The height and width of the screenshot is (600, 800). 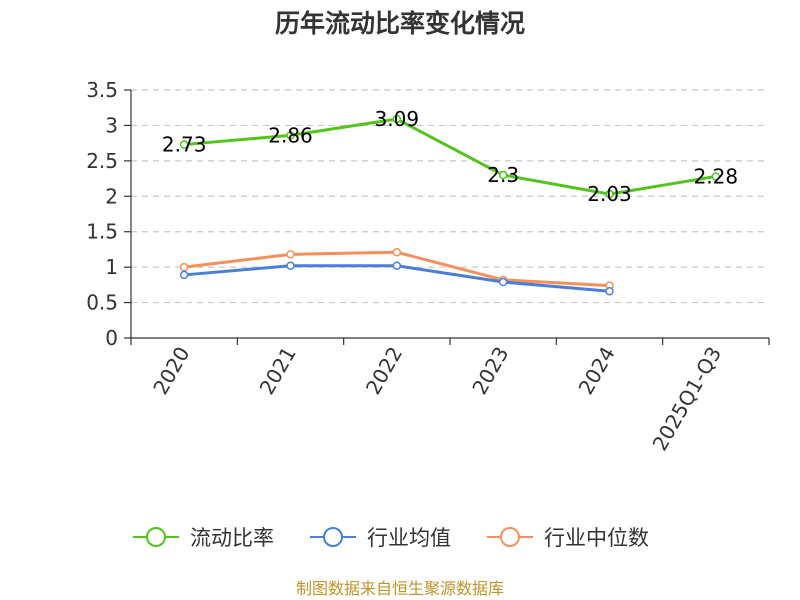 I want to click on data-label: 2.28, so click(x=716, y=176).